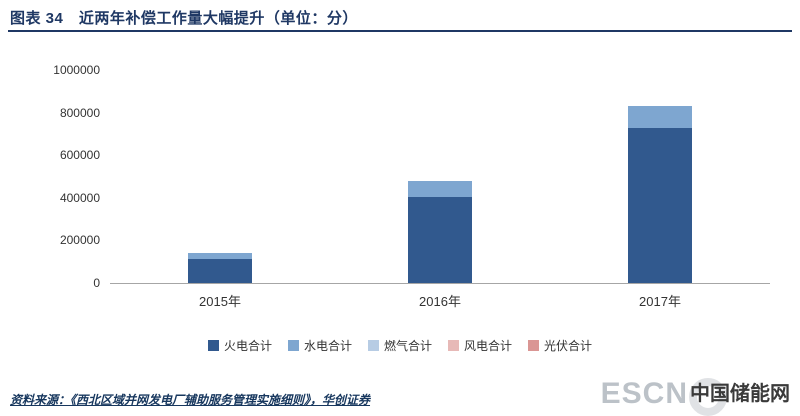  I want to click on logo-site-text: 中国储能网, so click(740, 394).